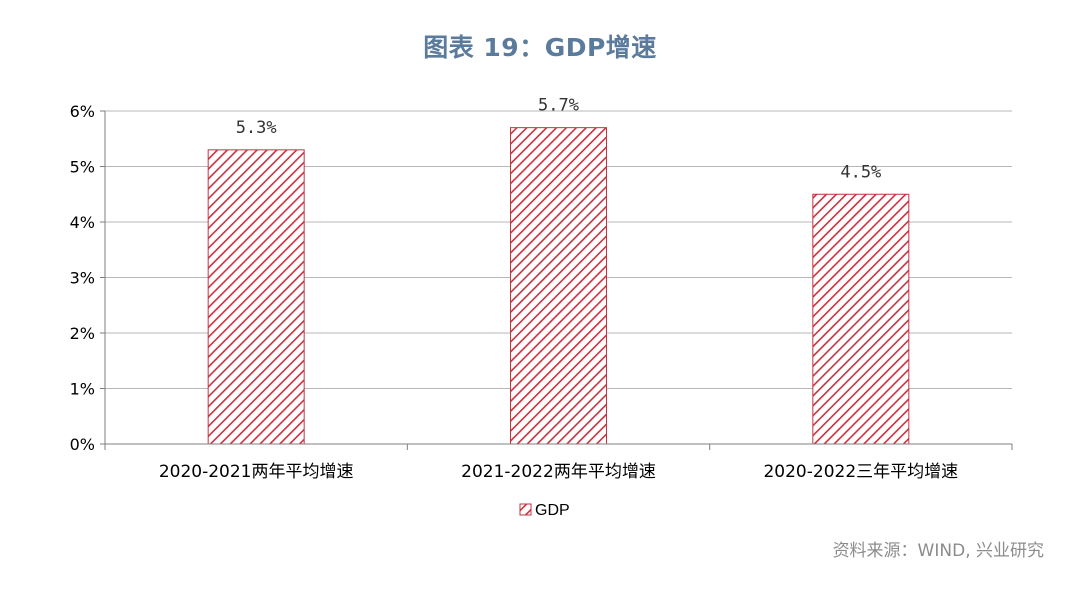  What do you see at coordinates (82, 444) in the screenshot?
I see `y-tick-label: 0%` at bounding box center [82, 444].